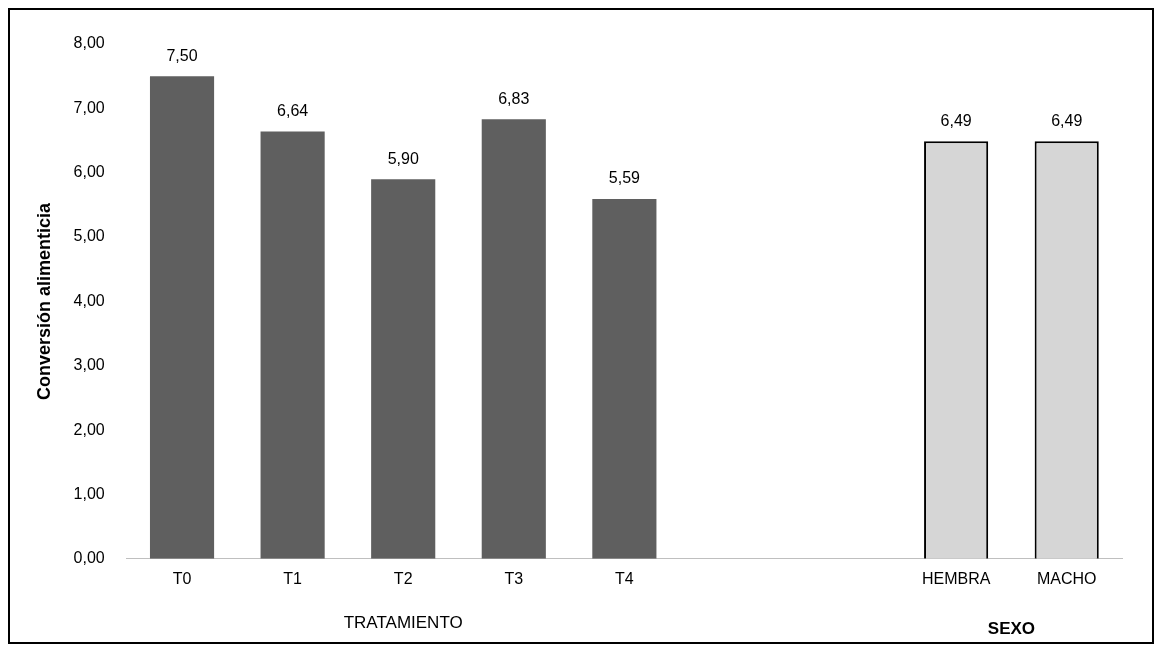  I want to click on y-tick-label: 2,00, so click(89, 429).